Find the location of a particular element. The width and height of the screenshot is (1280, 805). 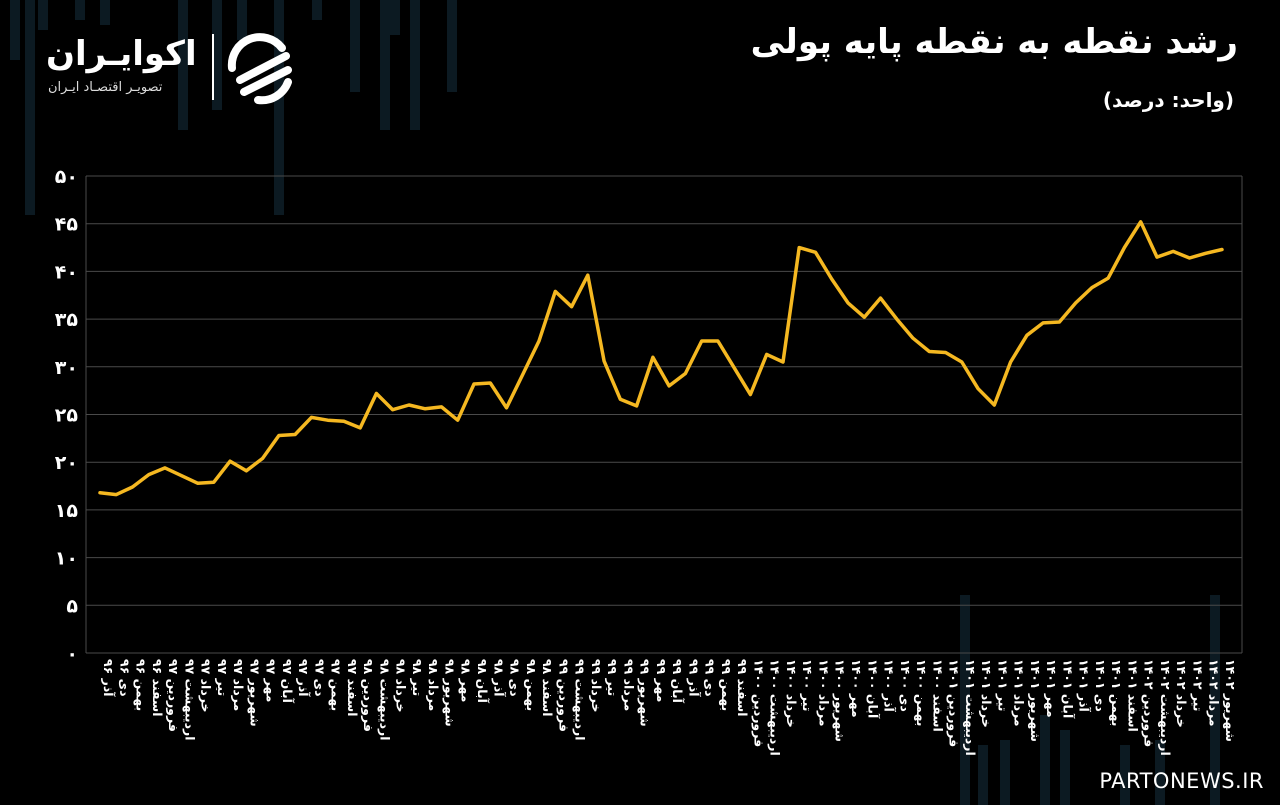

x-tick-label: بهمن ۱۴۰۱ is located at coordinates (1116, 692).